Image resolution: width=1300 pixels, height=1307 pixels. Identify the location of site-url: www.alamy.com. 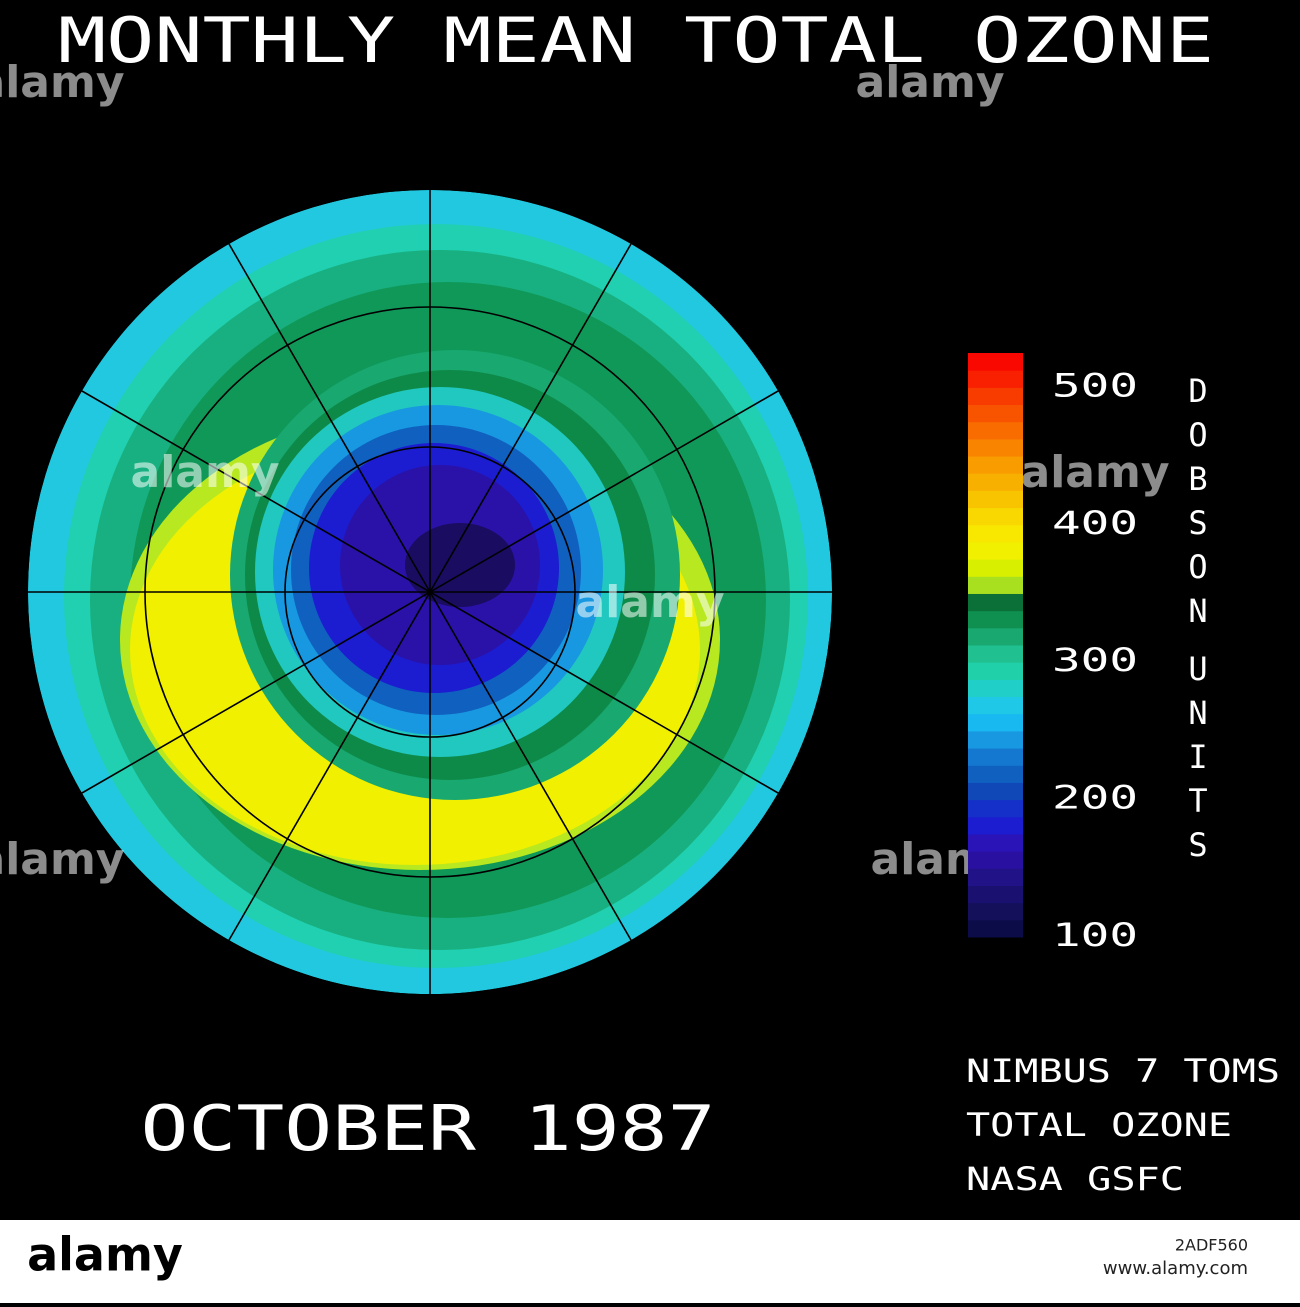
(1175, 1268).